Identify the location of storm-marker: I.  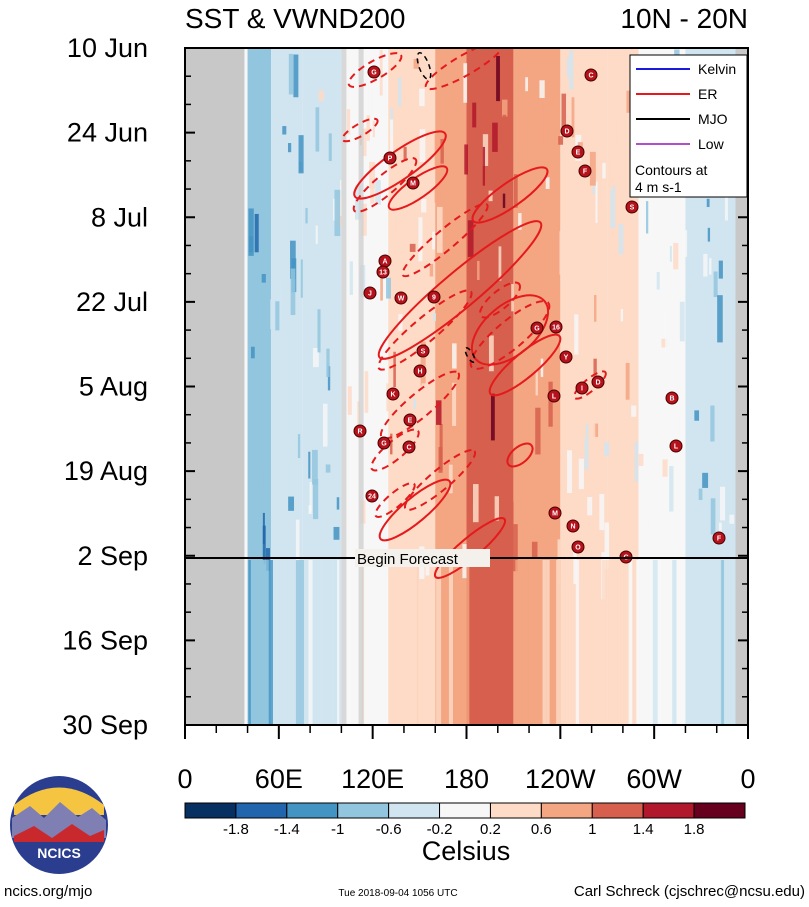
(582, 388).